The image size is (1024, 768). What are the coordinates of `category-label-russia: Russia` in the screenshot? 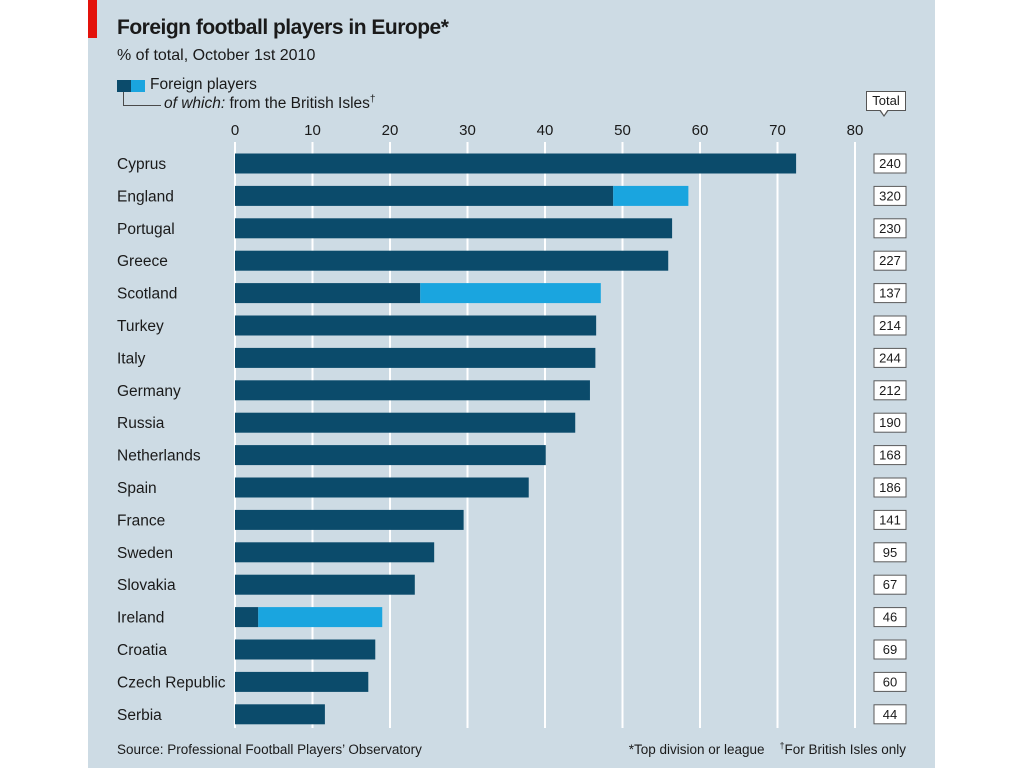 It's located at (141, 423).